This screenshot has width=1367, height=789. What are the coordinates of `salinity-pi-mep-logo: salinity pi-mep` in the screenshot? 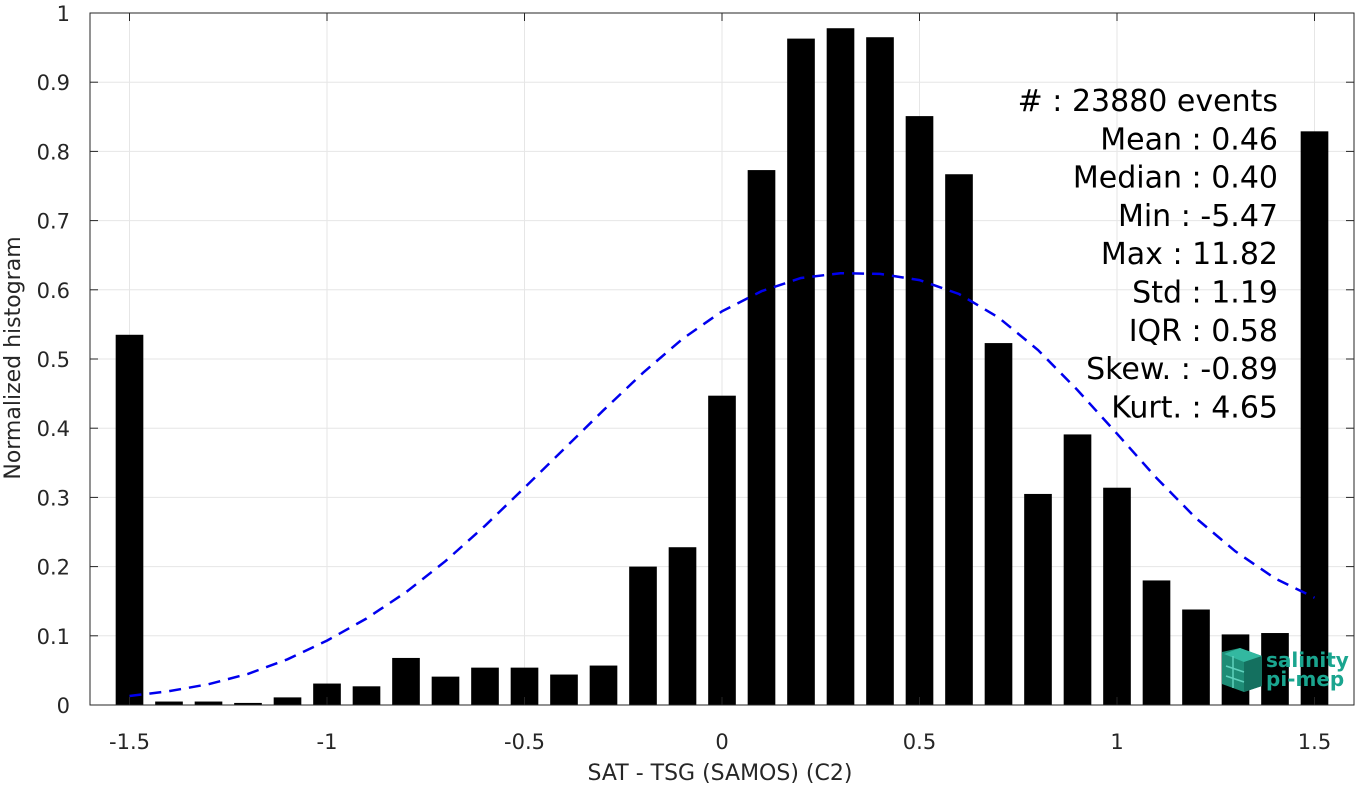 It's located at (1285, 670).